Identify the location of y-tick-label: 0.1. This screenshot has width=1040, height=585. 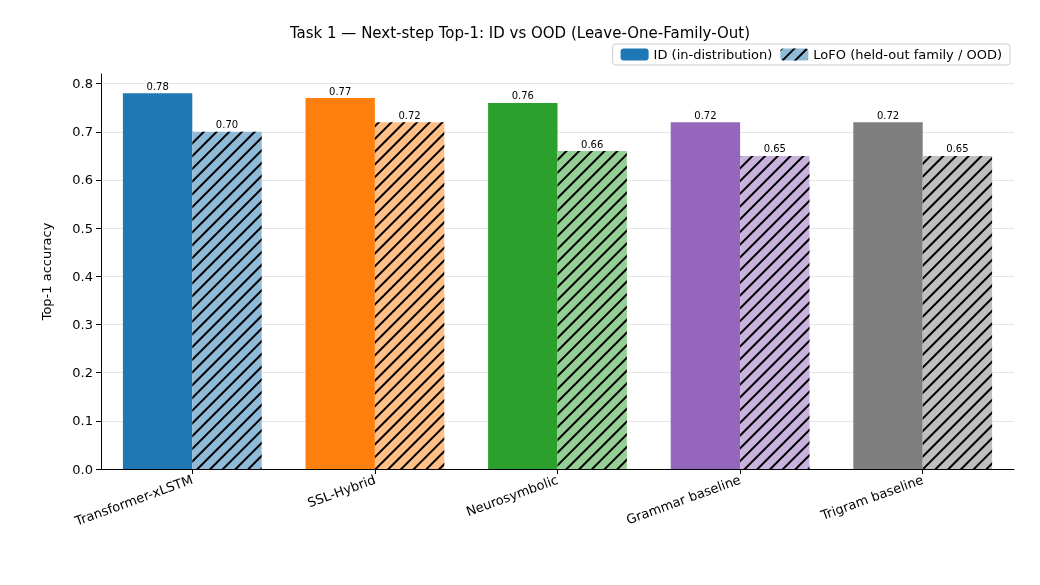
(82, 421).